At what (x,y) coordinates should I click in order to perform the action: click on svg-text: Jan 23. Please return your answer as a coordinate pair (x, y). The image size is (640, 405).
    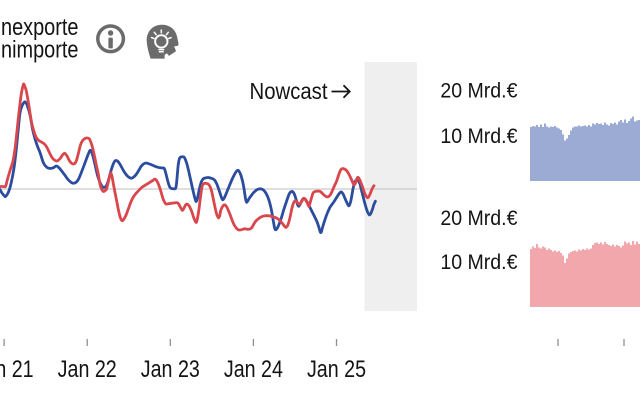
    Looking at the image, I should click on (170, 368).